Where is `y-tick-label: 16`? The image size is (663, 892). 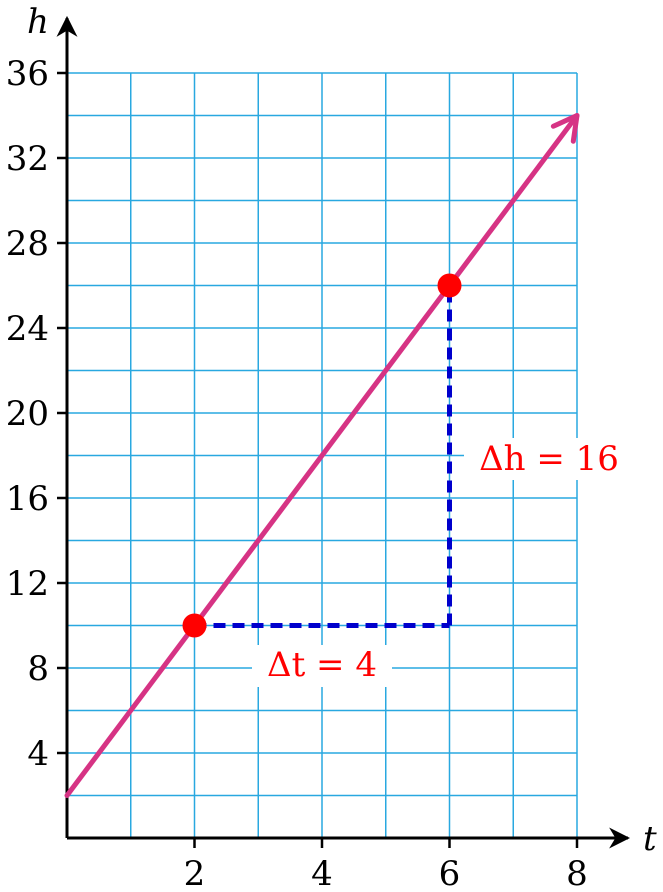
y-tick-label: 16 is located at coordinates (27, 499).